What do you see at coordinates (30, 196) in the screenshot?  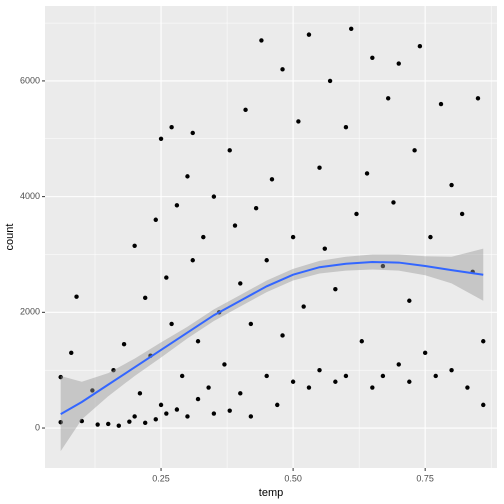 I see `y-tick-label: 4000` at bounding box center [30, 196].